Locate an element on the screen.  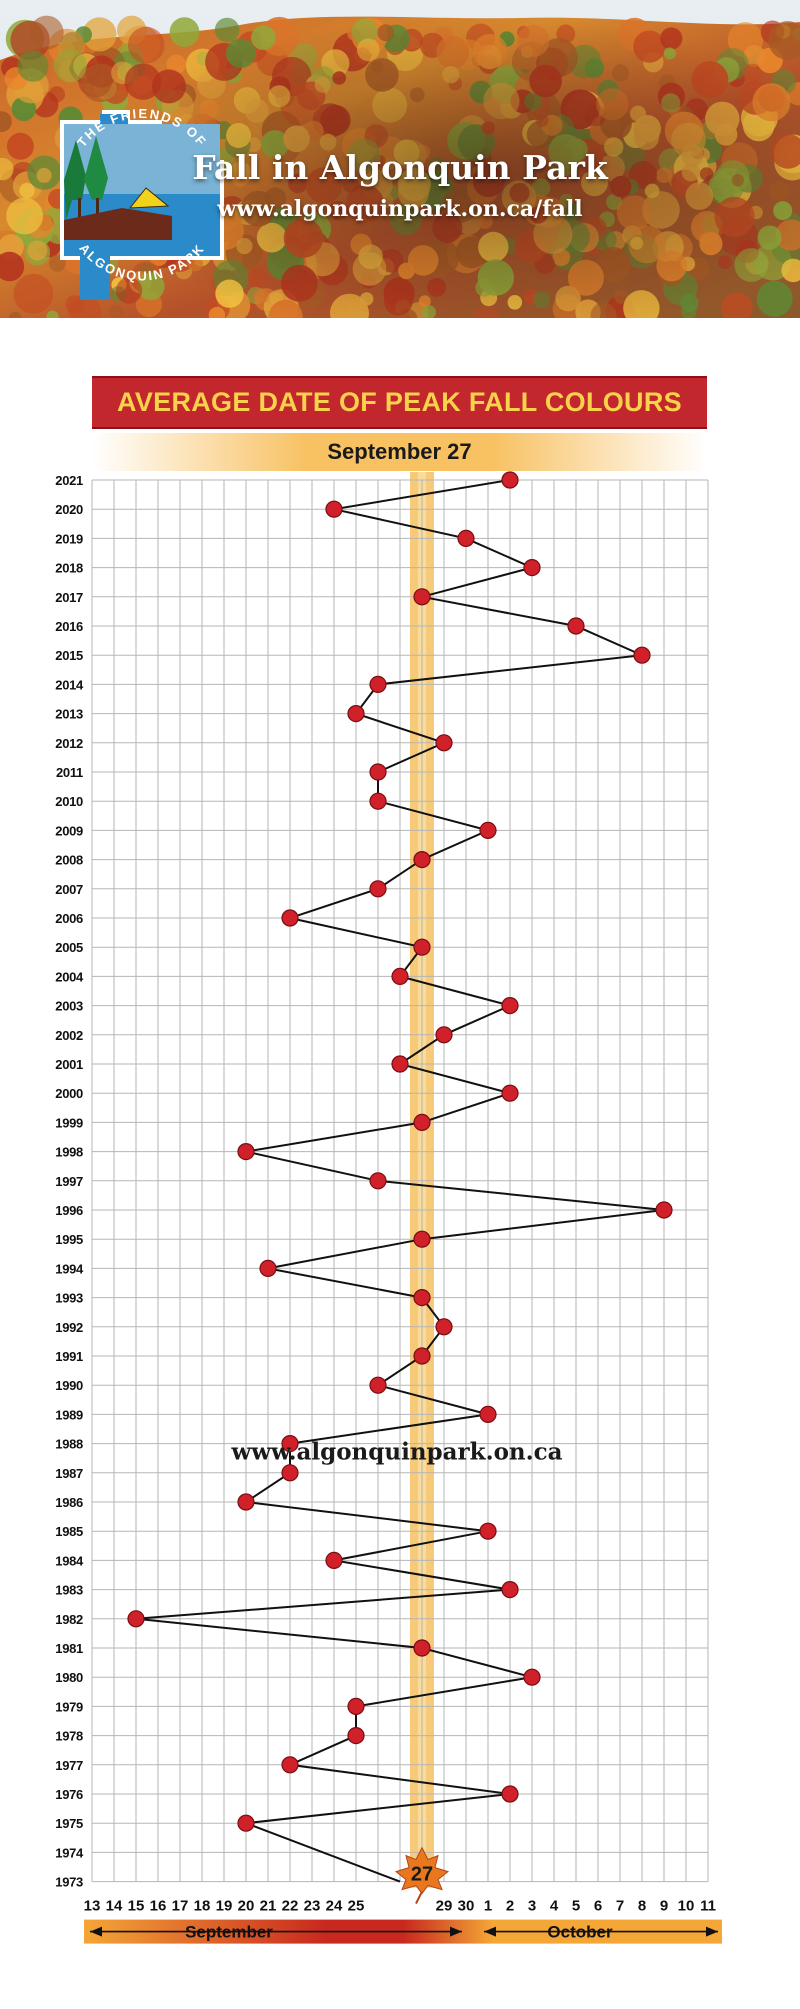
x-tick-label: 18 is located at coordinates (202, 1906).